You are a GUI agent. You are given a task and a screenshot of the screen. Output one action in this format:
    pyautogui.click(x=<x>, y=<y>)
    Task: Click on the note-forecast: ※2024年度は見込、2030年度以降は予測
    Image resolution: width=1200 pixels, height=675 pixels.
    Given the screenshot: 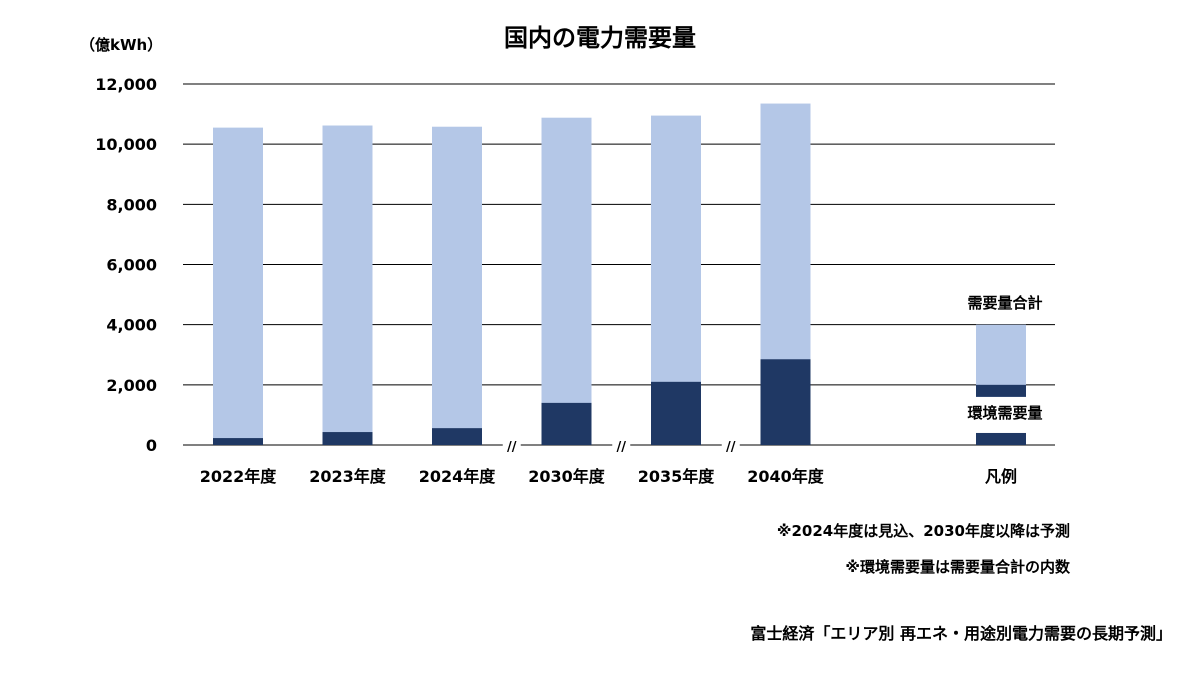 What is the action you would take?
    pyautogui.click(x=923, y=531)
    